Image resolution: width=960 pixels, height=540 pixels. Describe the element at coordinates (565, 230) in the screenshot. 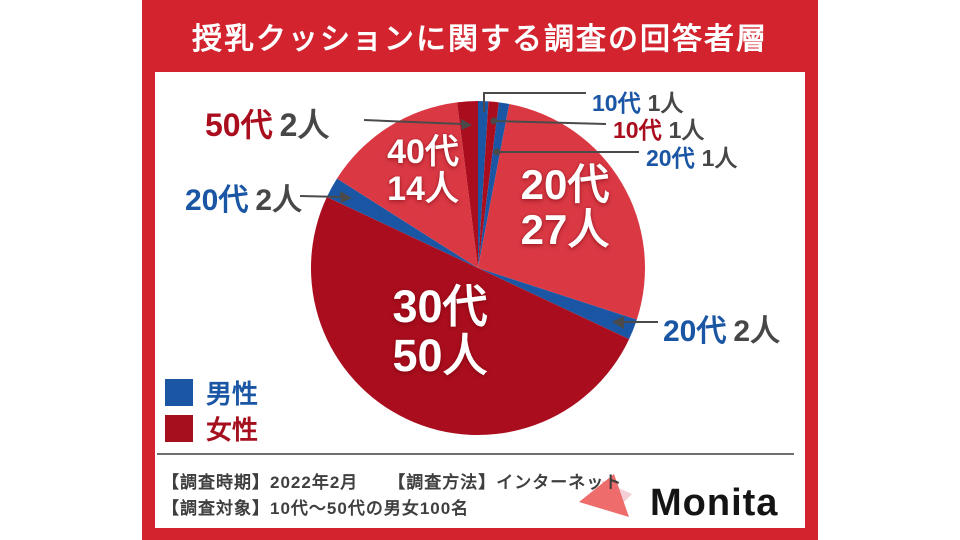

I see `slice-label-count: 27人` at that location.